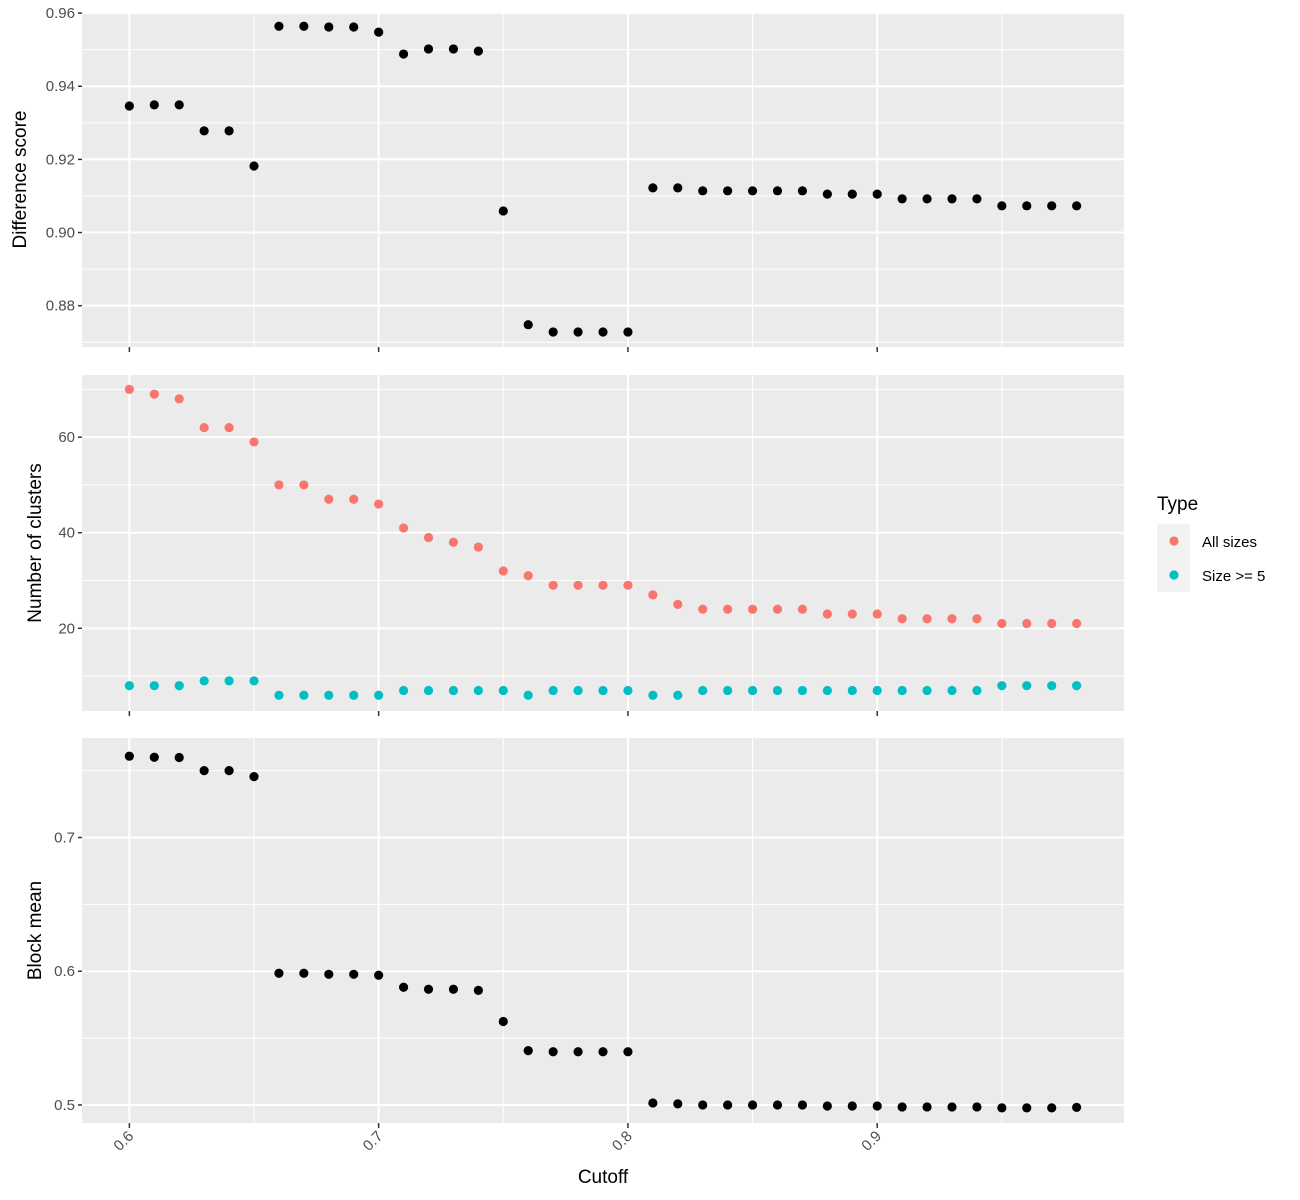  Describe the element at coordinates (60, 13) in the screenshot. I see `y-tick-label: 0.96` at that location.